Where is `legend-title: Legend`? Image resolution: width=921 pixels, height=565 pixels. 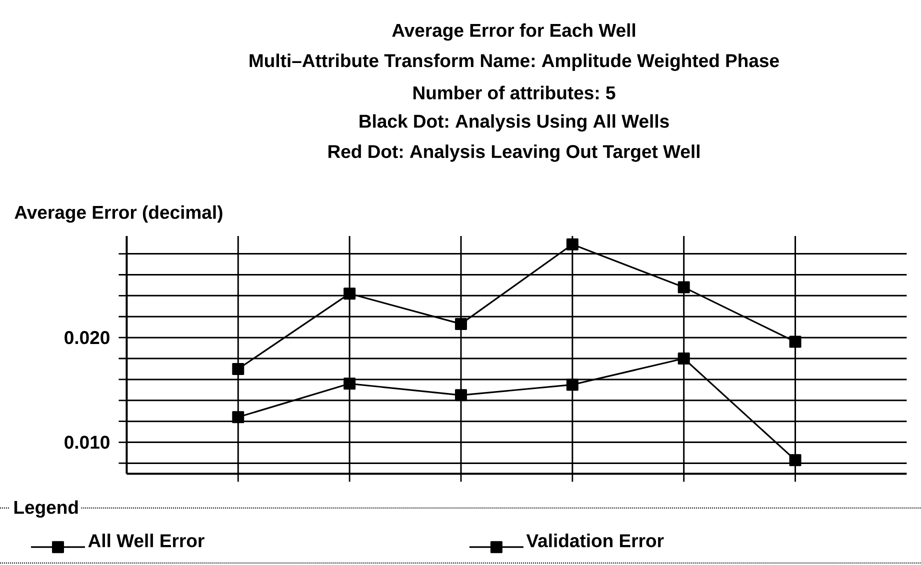
legend-title: Legend is located at coordinates (46, 509).